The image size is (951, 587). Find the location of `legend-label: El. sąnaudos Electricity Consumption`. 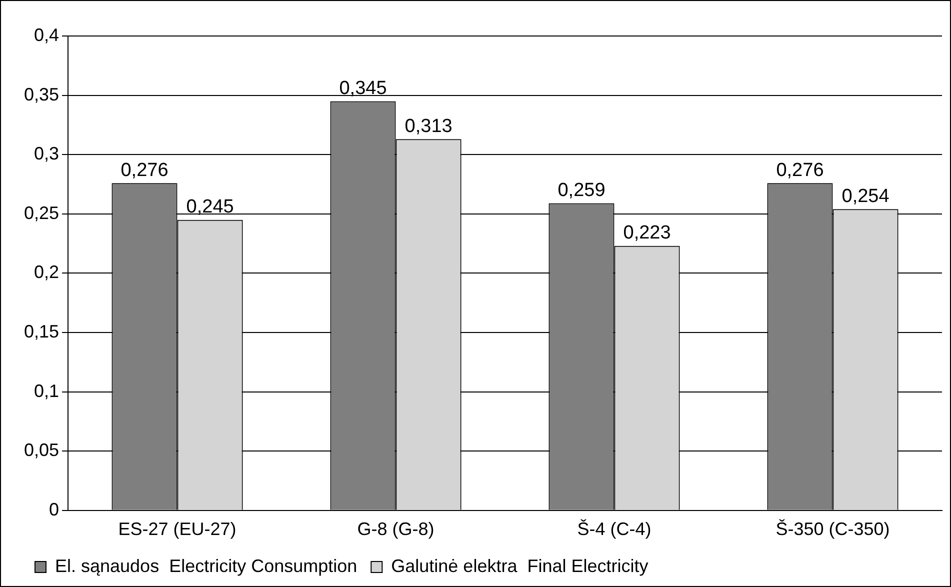

legend-label: El. sąnaudos Electricity Consumption is located at coordinates (206, 566).